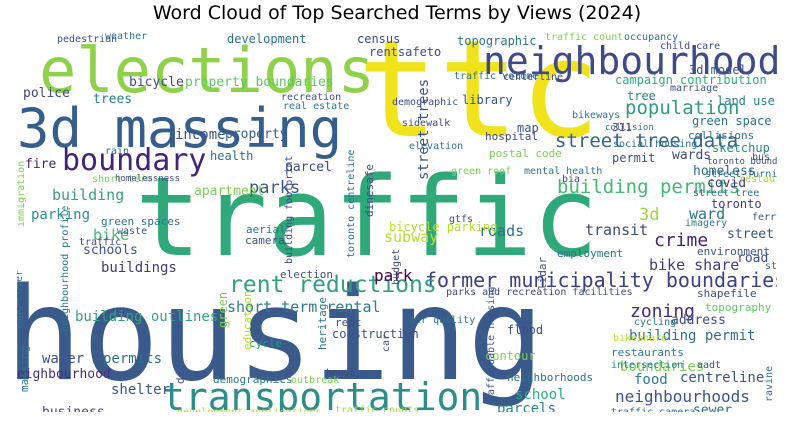 The image size is (794, 431). What do you see at coordinates (311, 97) in the screenshot?
I see `word-real-estate: recreation` at bounding box center [311, 97].